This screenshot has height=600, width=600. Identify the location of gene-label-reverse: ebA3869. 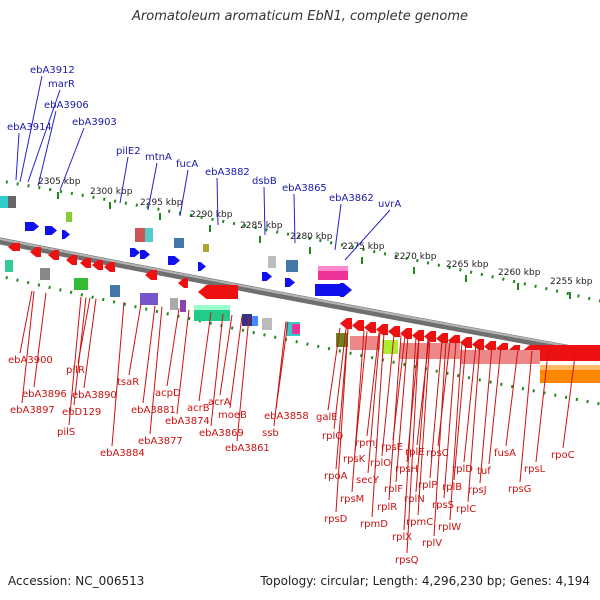
(221, 433).